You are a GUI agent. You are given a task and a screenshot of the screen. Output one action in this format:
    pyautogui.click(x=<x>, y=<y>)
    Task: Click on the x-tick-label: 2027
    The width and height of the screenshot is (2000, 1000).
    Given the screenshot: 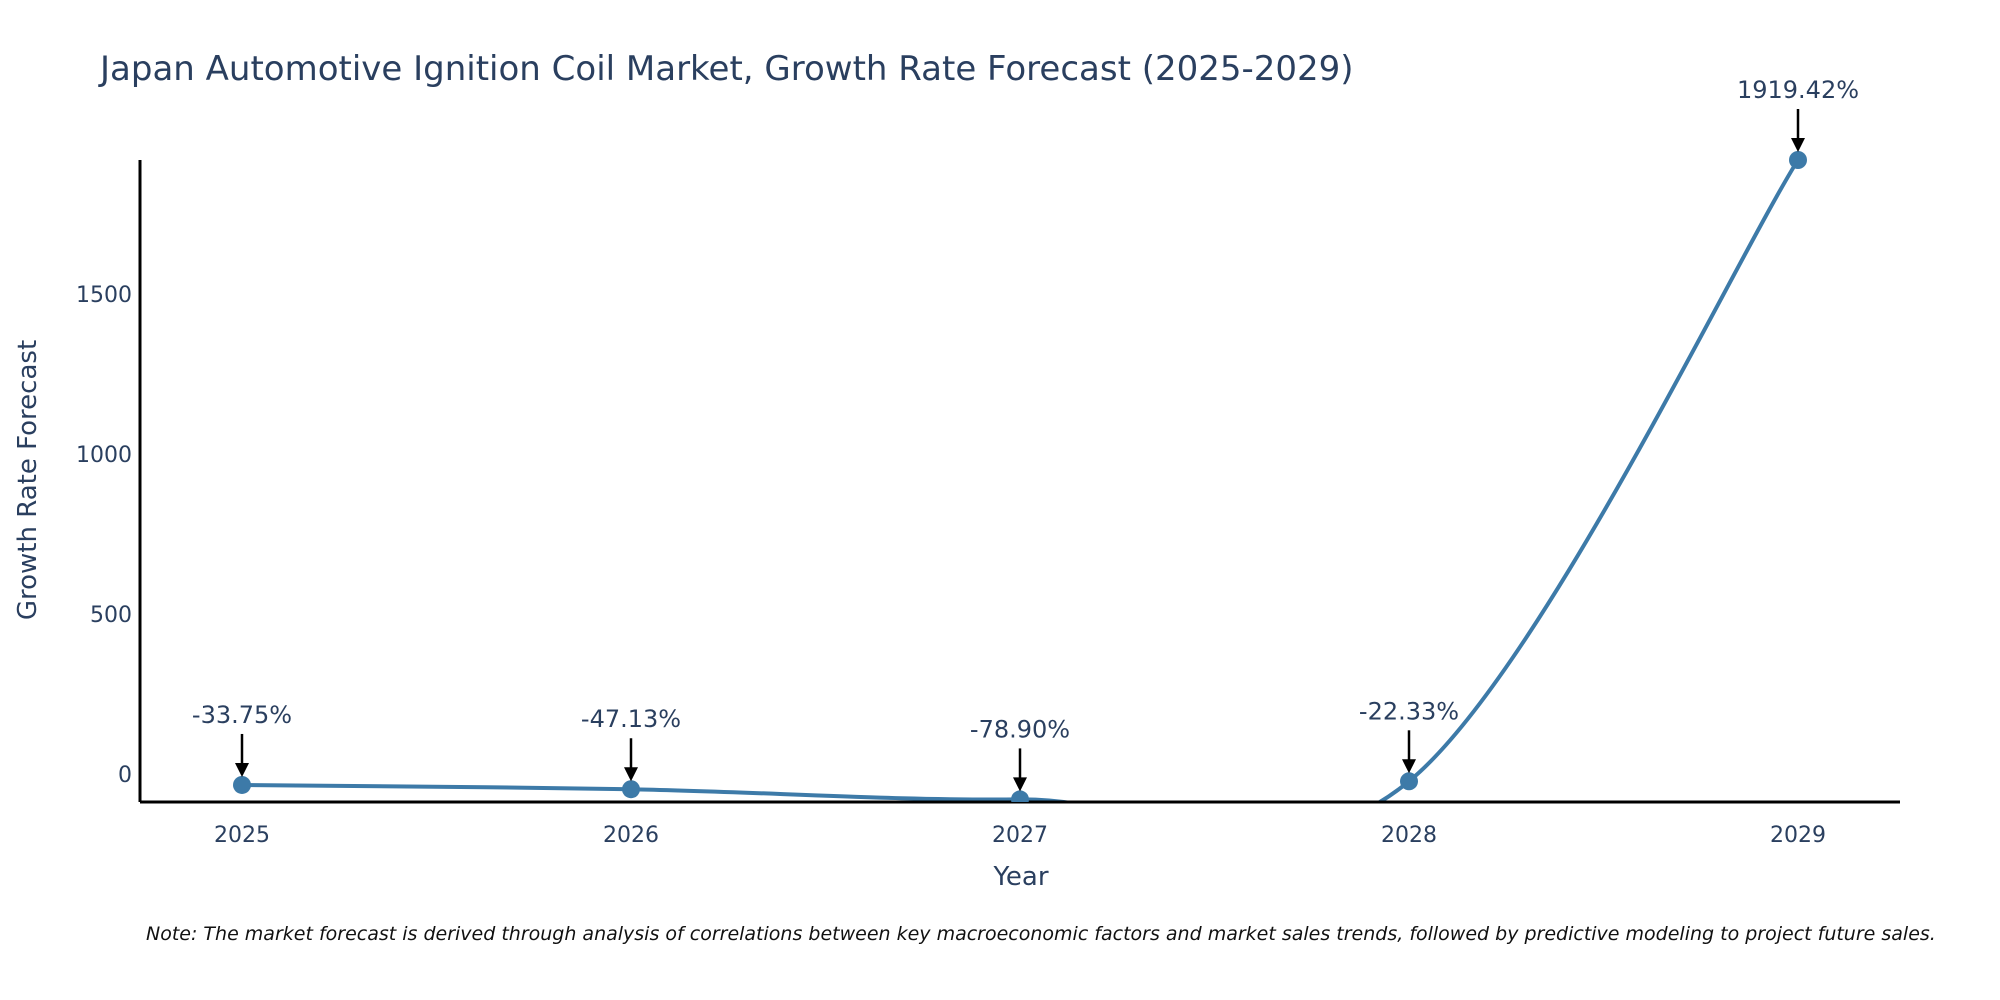 What is the action you would take?
    pyautogui.click(x=1020, y=835)
    